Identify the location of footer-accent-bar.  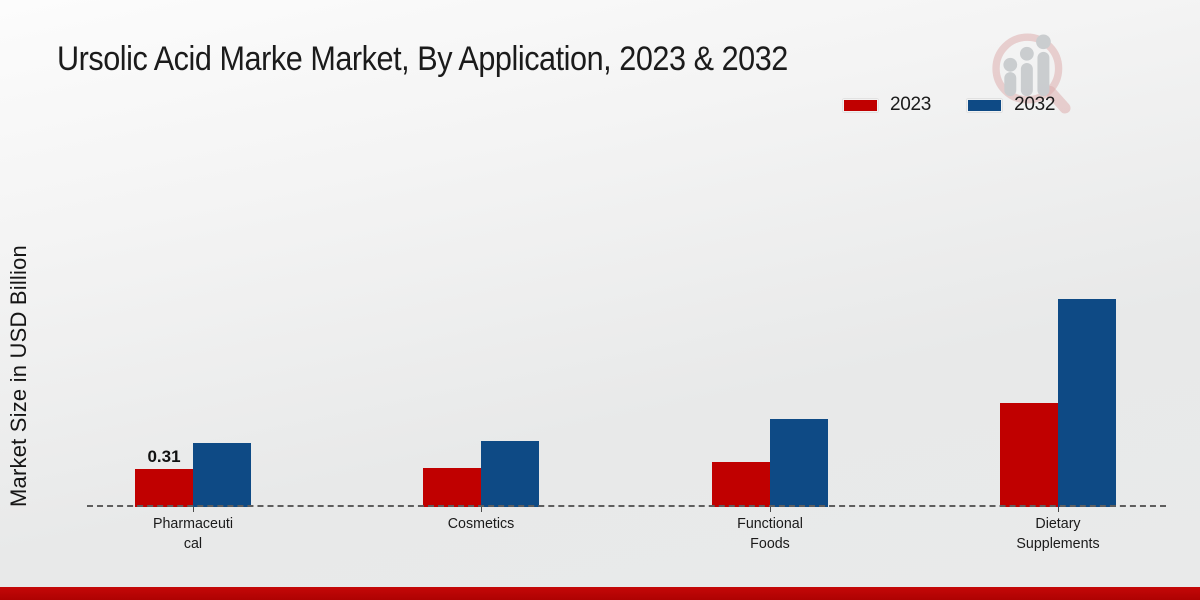
(600, 593).